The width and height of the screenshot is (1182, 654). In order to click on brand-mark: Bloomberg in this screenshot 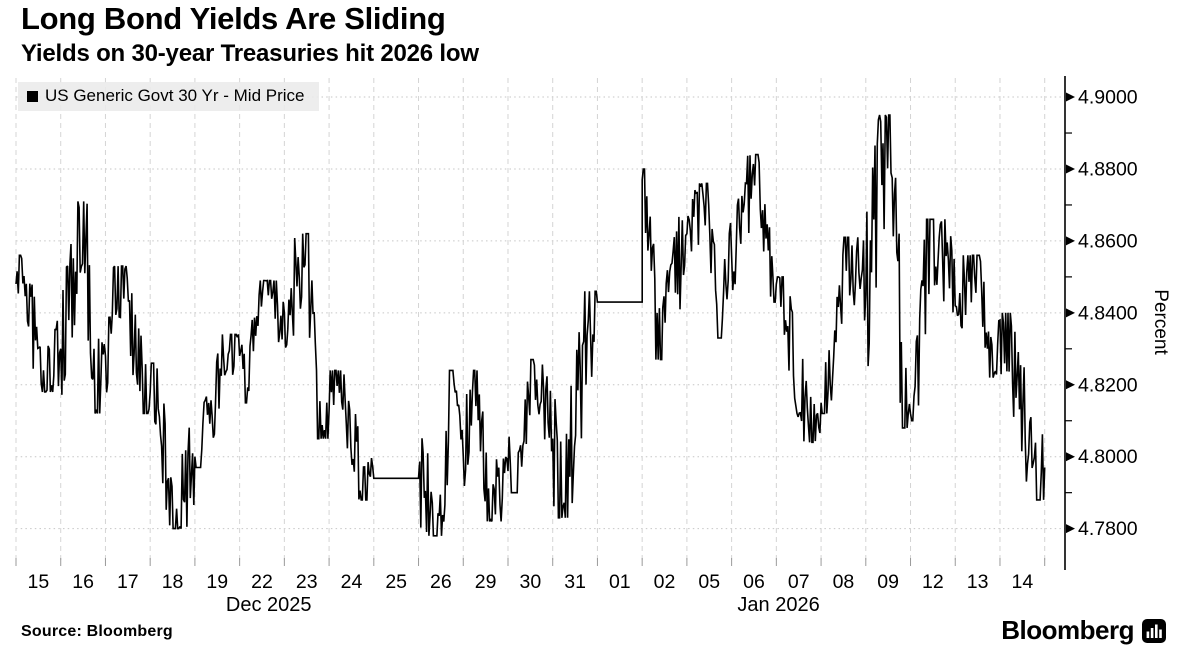, I will do `click(1083, 630)`.